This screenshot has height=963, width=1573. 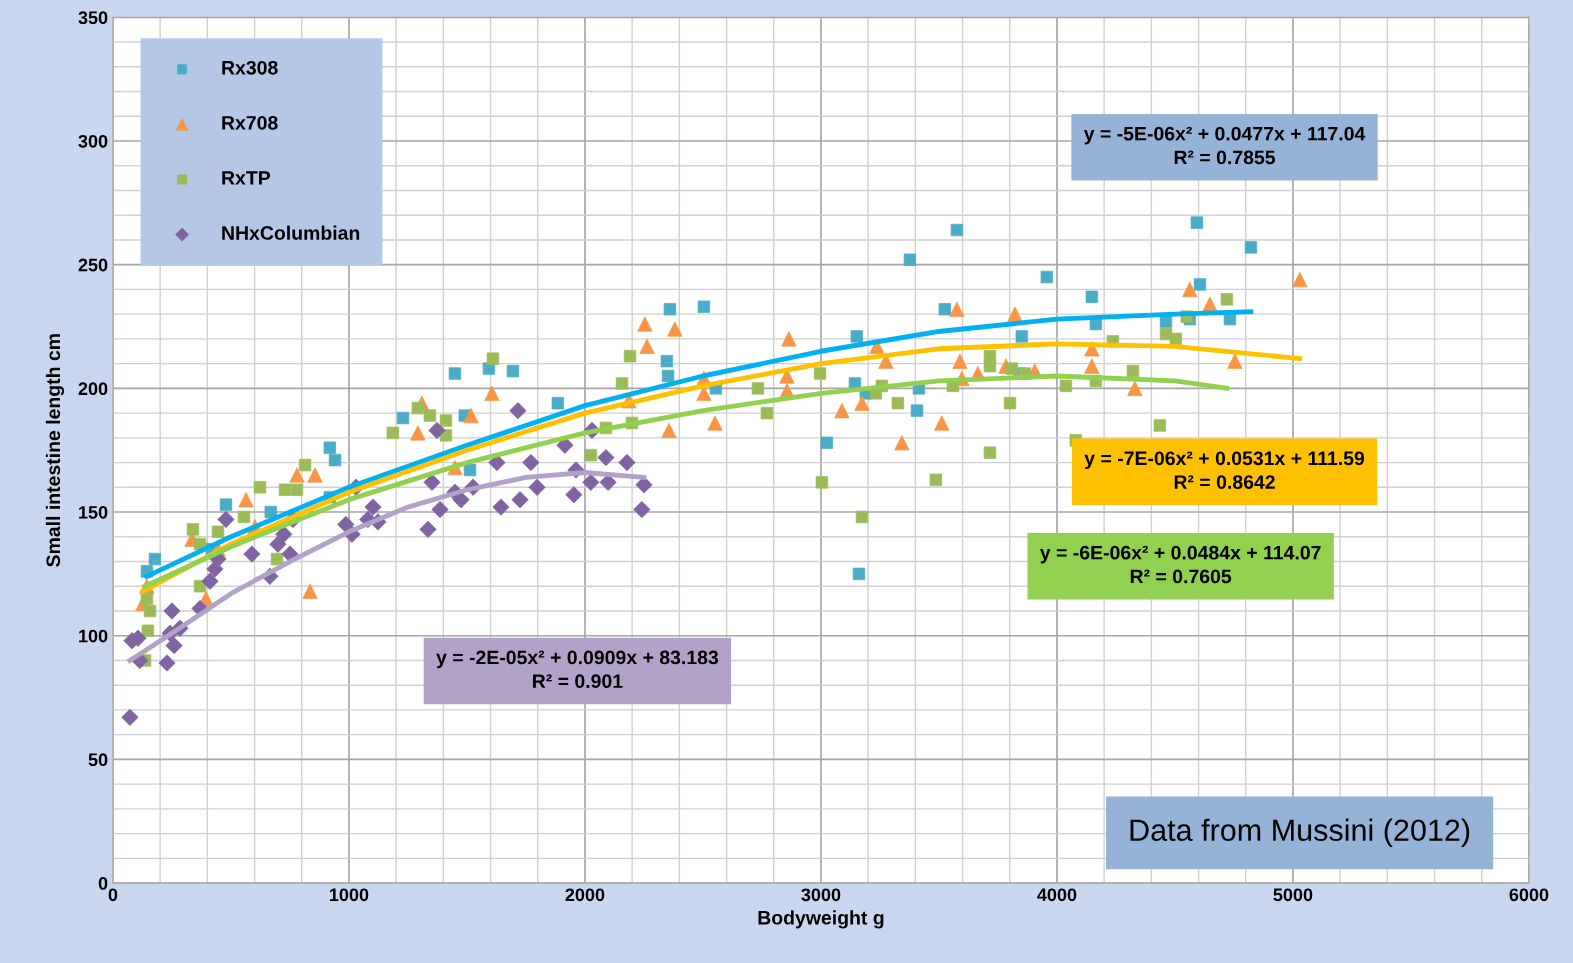 What do you see at coordinates (113, 895) in the screenshot?
I see `x-tick-label: 0` at bounding box center [113, 895].